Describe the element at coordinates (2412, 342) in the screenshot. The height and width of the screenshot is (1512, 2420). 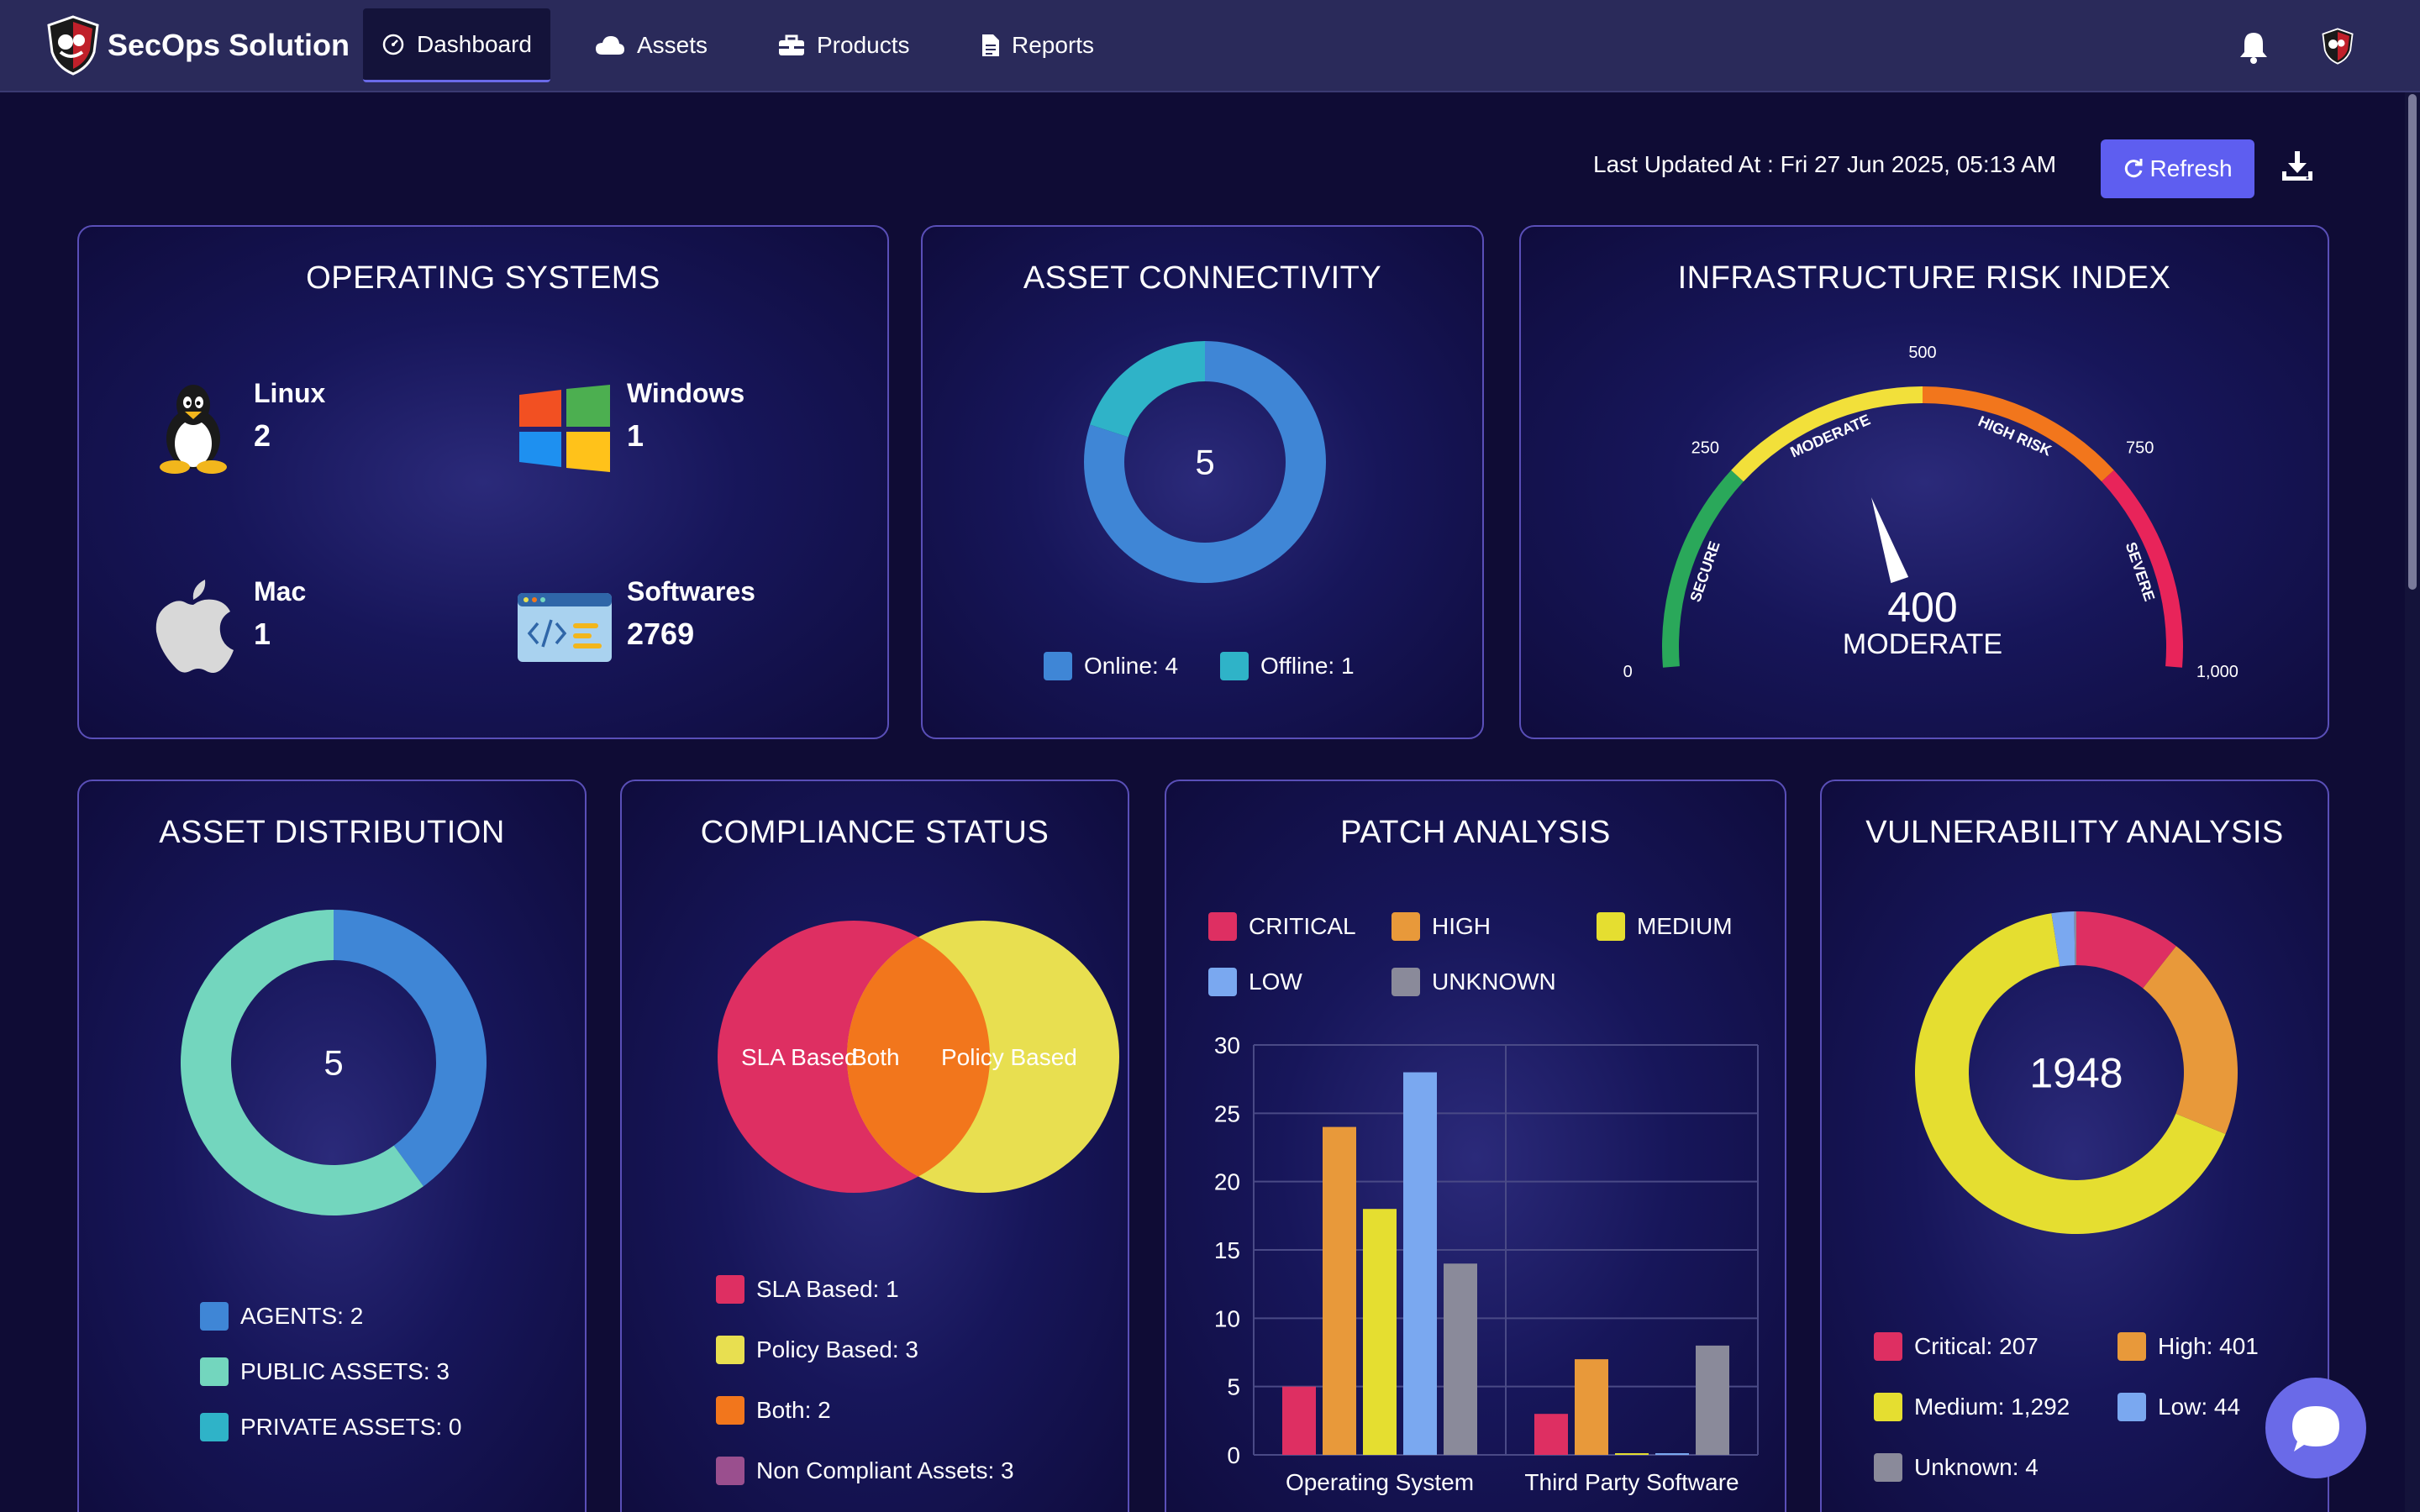
I see `scrollbar-thumb` at that location.